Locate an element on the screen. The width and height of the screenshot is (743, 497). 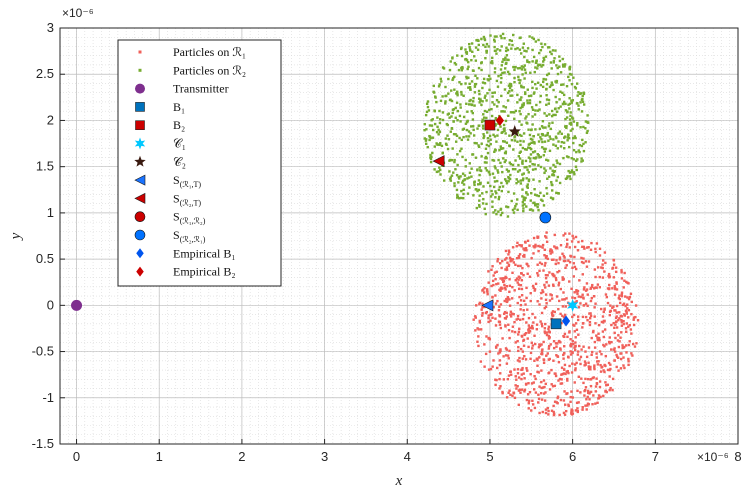
y-tick-label: 3 is located at coordinates (50, 27).